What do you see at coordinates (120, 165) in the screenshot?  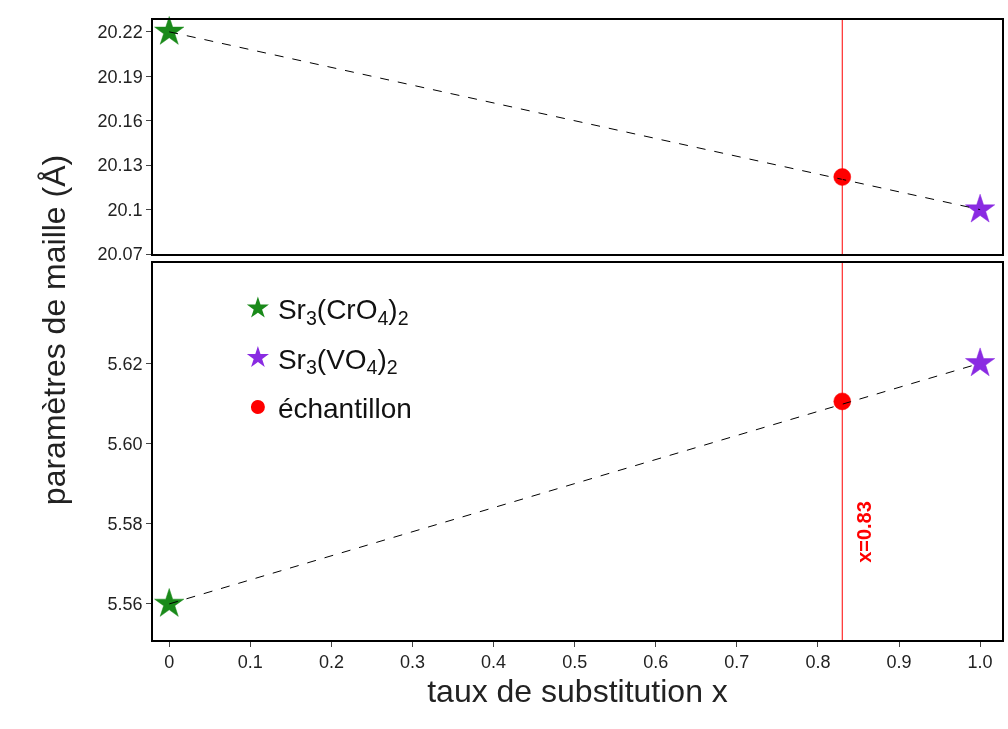 I see `y-tick-label: 20.13` at bounding box center [120, 165].